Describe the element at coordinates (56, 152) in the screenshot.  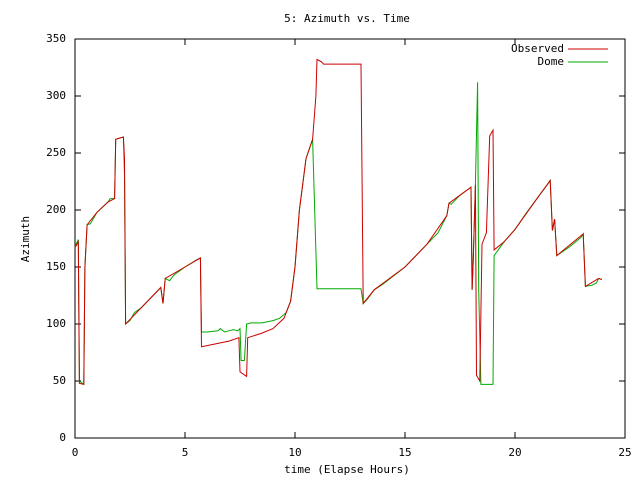
I see `y-tick-label: 250` at that location.